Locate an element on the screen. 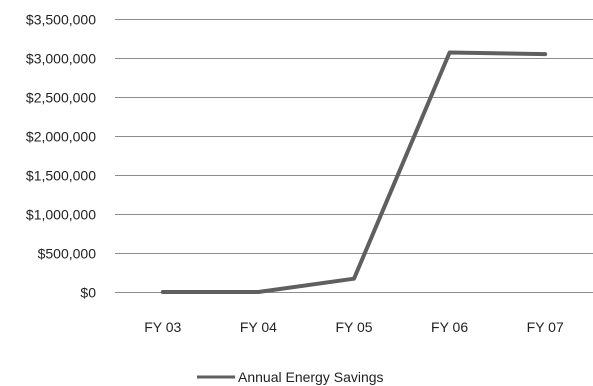  x-tick-label: FY 05 is located at coordinates (353, 327).